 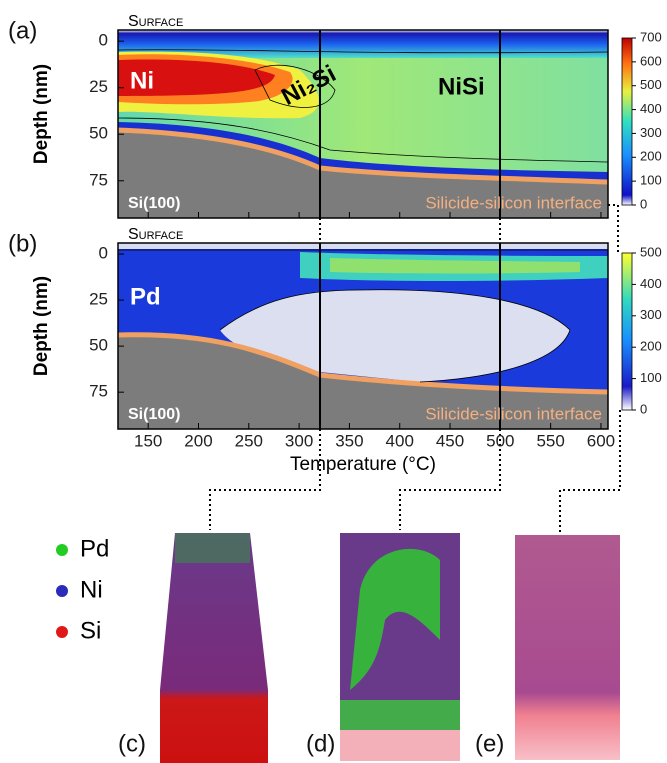 I want to click on colorbar-a, so click(x=627, y=121).